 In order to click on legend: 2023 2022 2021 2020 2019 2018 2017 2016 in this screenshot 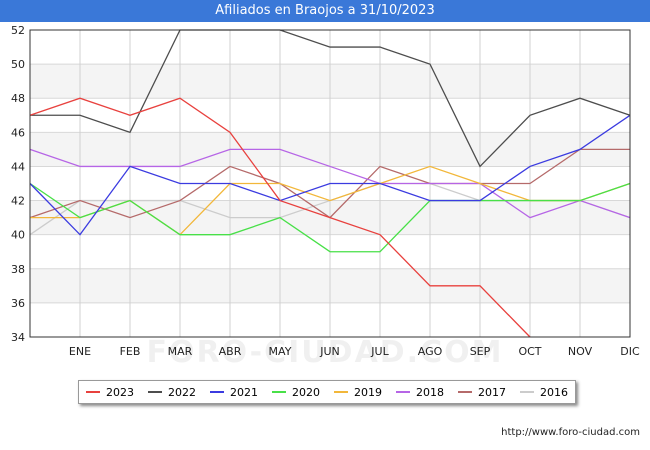, I will do `click(327, 392)`.